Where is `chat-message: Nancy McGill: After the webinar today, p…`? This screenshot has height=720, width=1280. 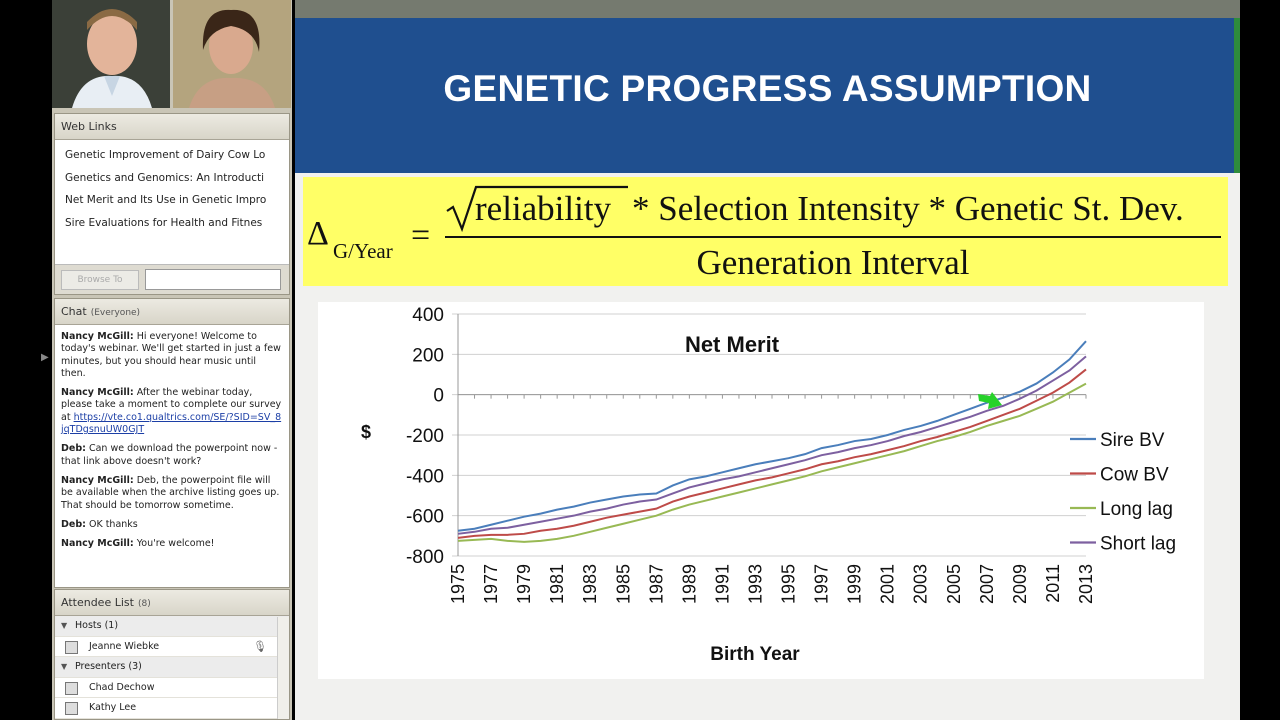
chat-message: Nancy McGill: After the webinar today, p… is located at coordinates (171, 411).